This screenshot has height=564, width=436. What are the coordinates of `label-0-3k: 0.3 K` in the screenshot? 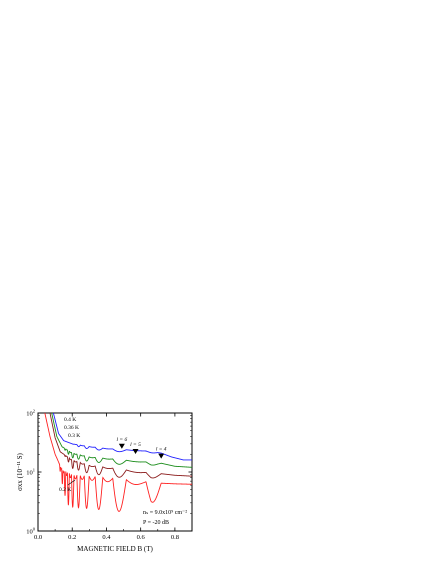 It's located at (74, 436).